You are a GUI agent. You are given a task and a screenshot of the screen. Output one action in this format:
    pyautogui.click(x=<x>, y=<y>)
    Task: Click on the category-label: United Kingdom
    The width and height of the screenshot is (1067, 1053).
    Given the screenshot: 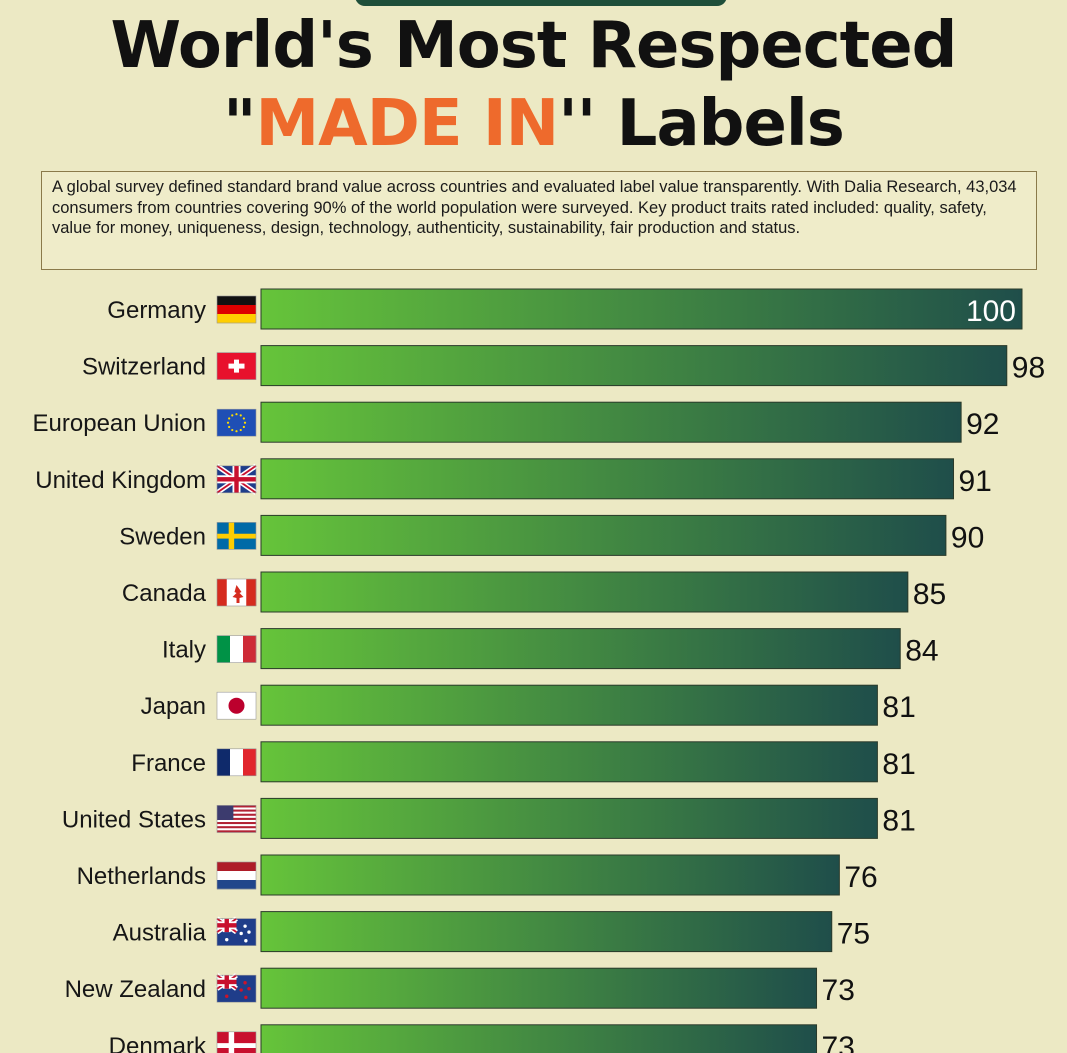 What is the action you would take?
    pyautogui.click(x=120, y=480)
    